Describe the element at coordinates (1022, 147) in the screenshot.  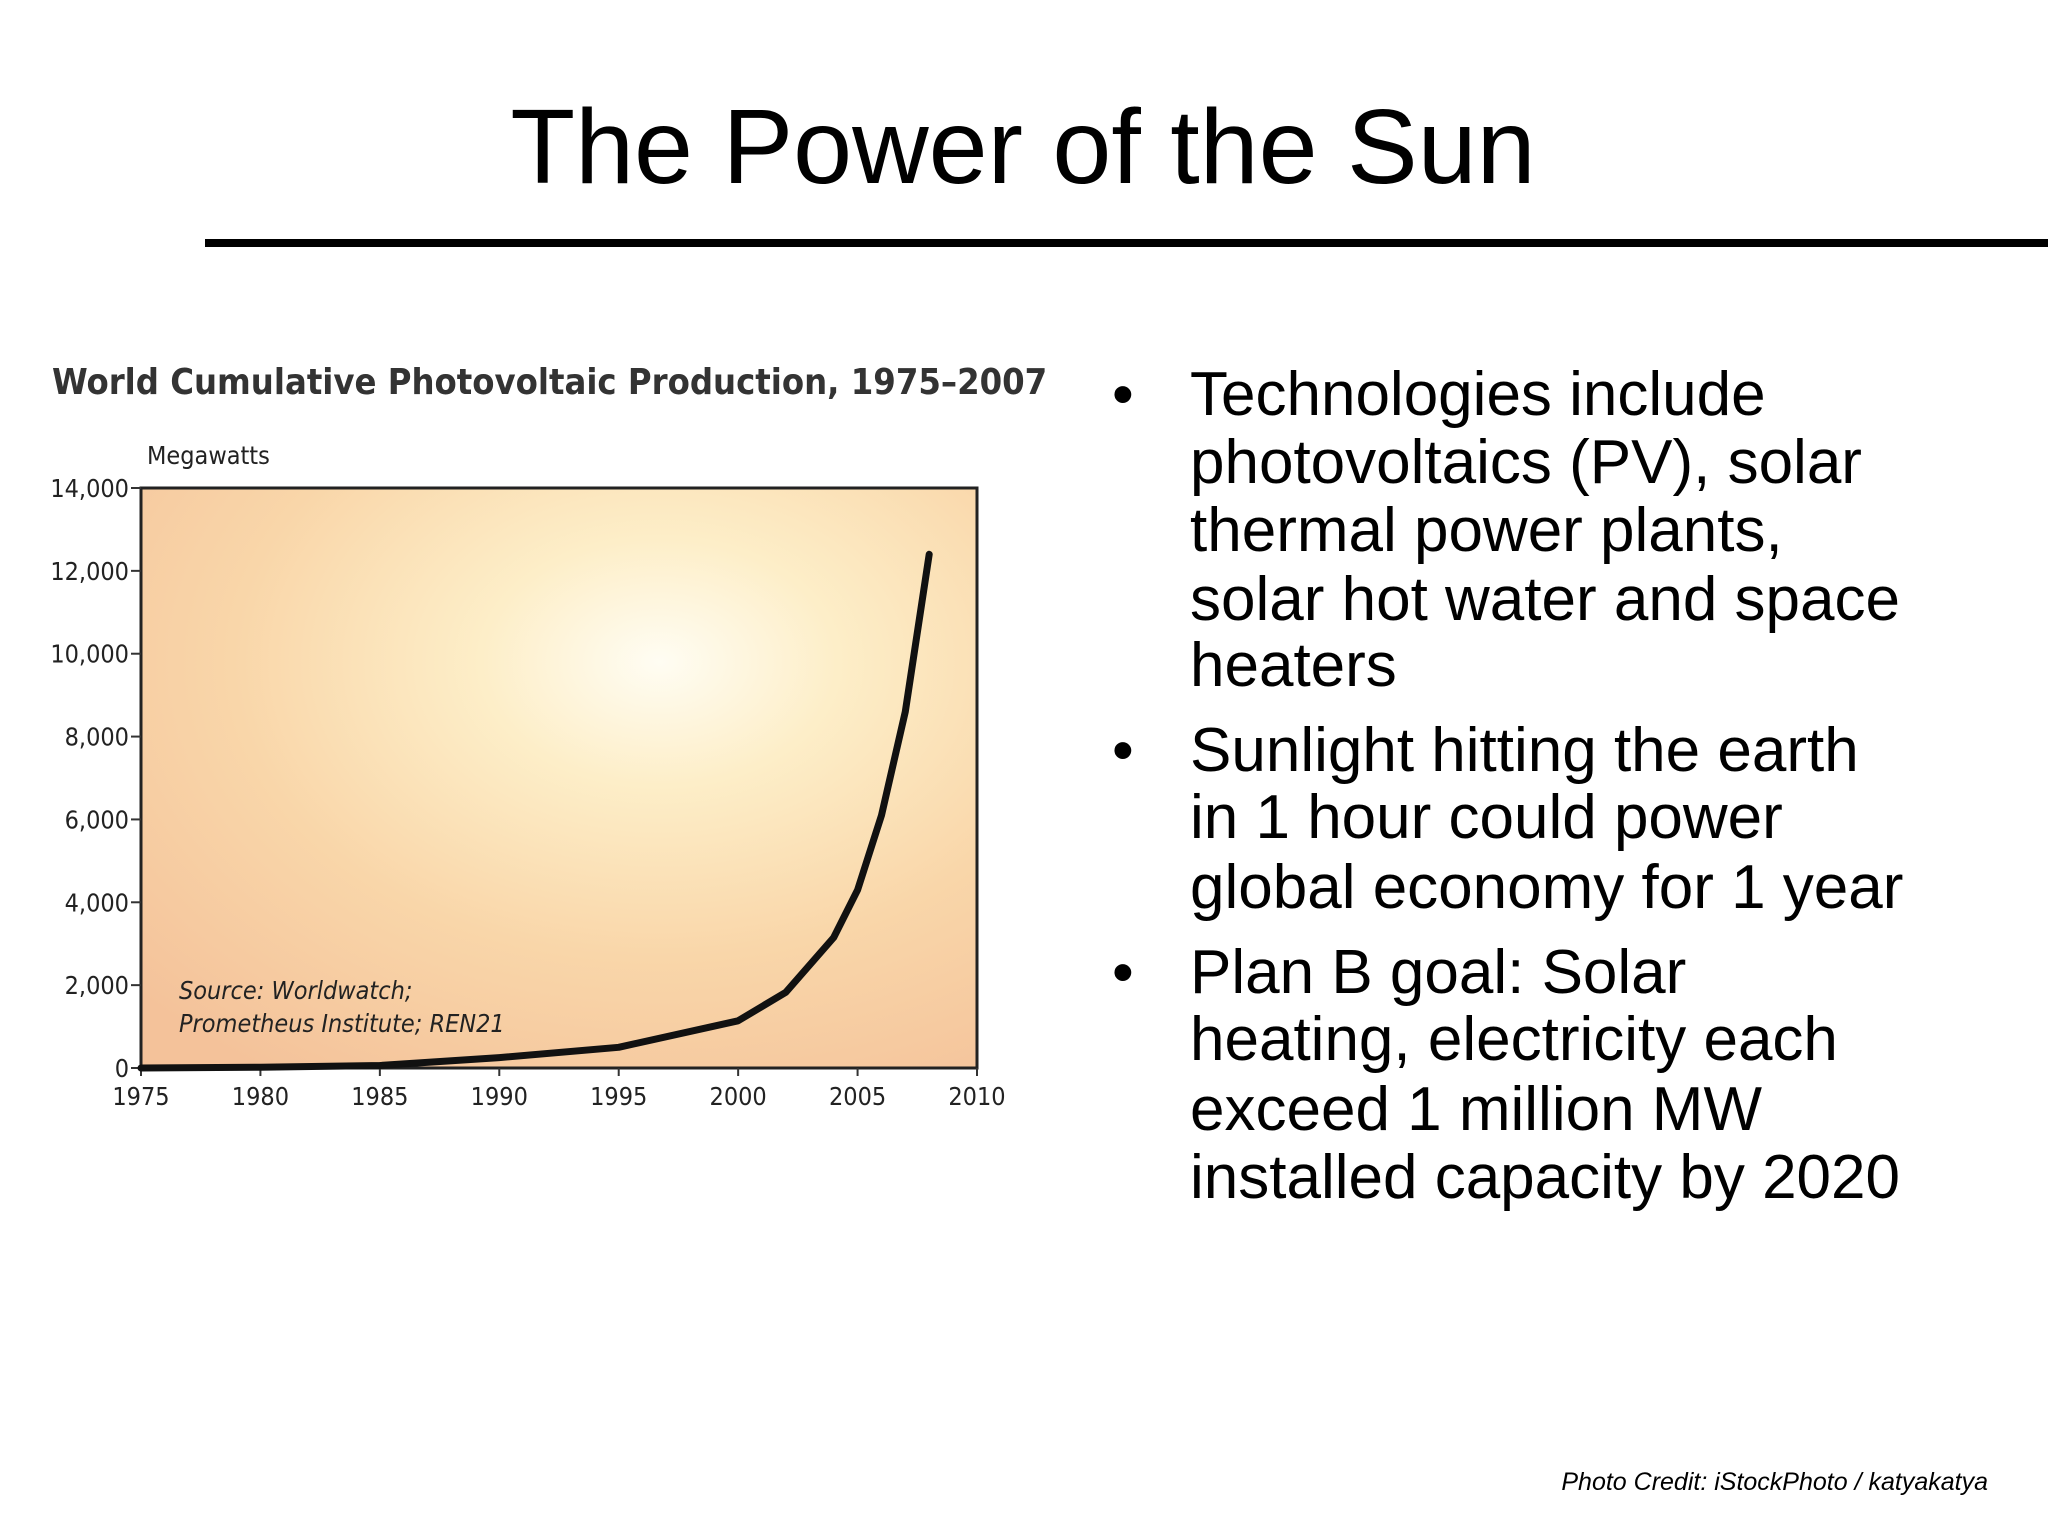
I see `slide-title: The Power of the Sun` at that location.